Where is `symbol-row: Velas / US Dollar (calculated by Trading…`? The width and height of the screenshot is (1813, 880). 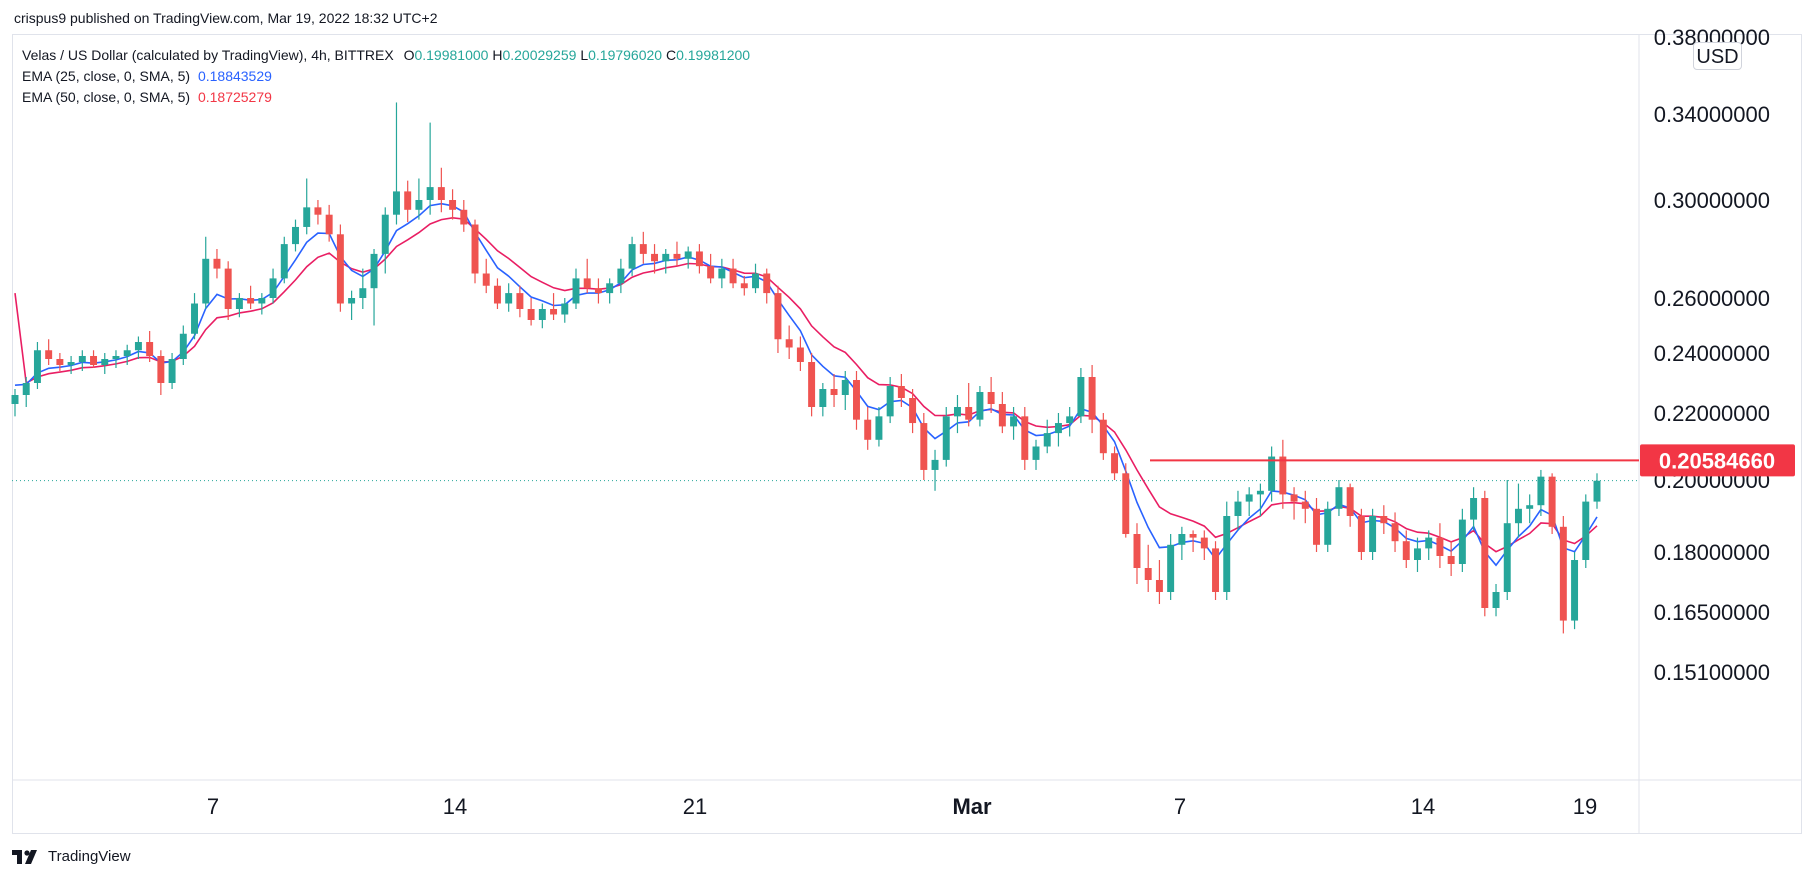 symbol-row: Velas / US Dollar (calculated by Trading… is located at coordinates (386, 55).